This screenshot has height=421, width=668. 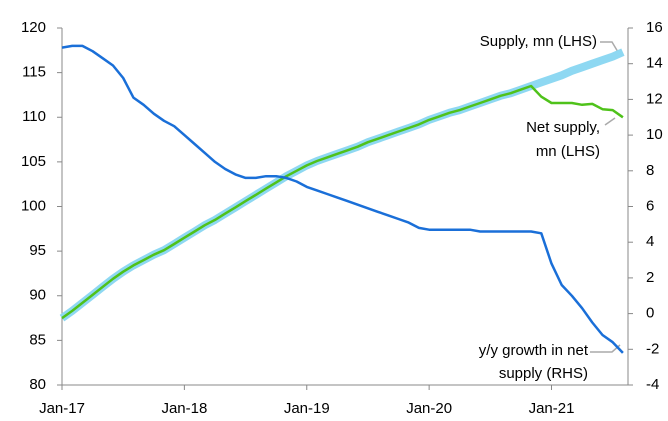 I want to click on x-tick-label: Jan-21, so click(x=552, y=408).